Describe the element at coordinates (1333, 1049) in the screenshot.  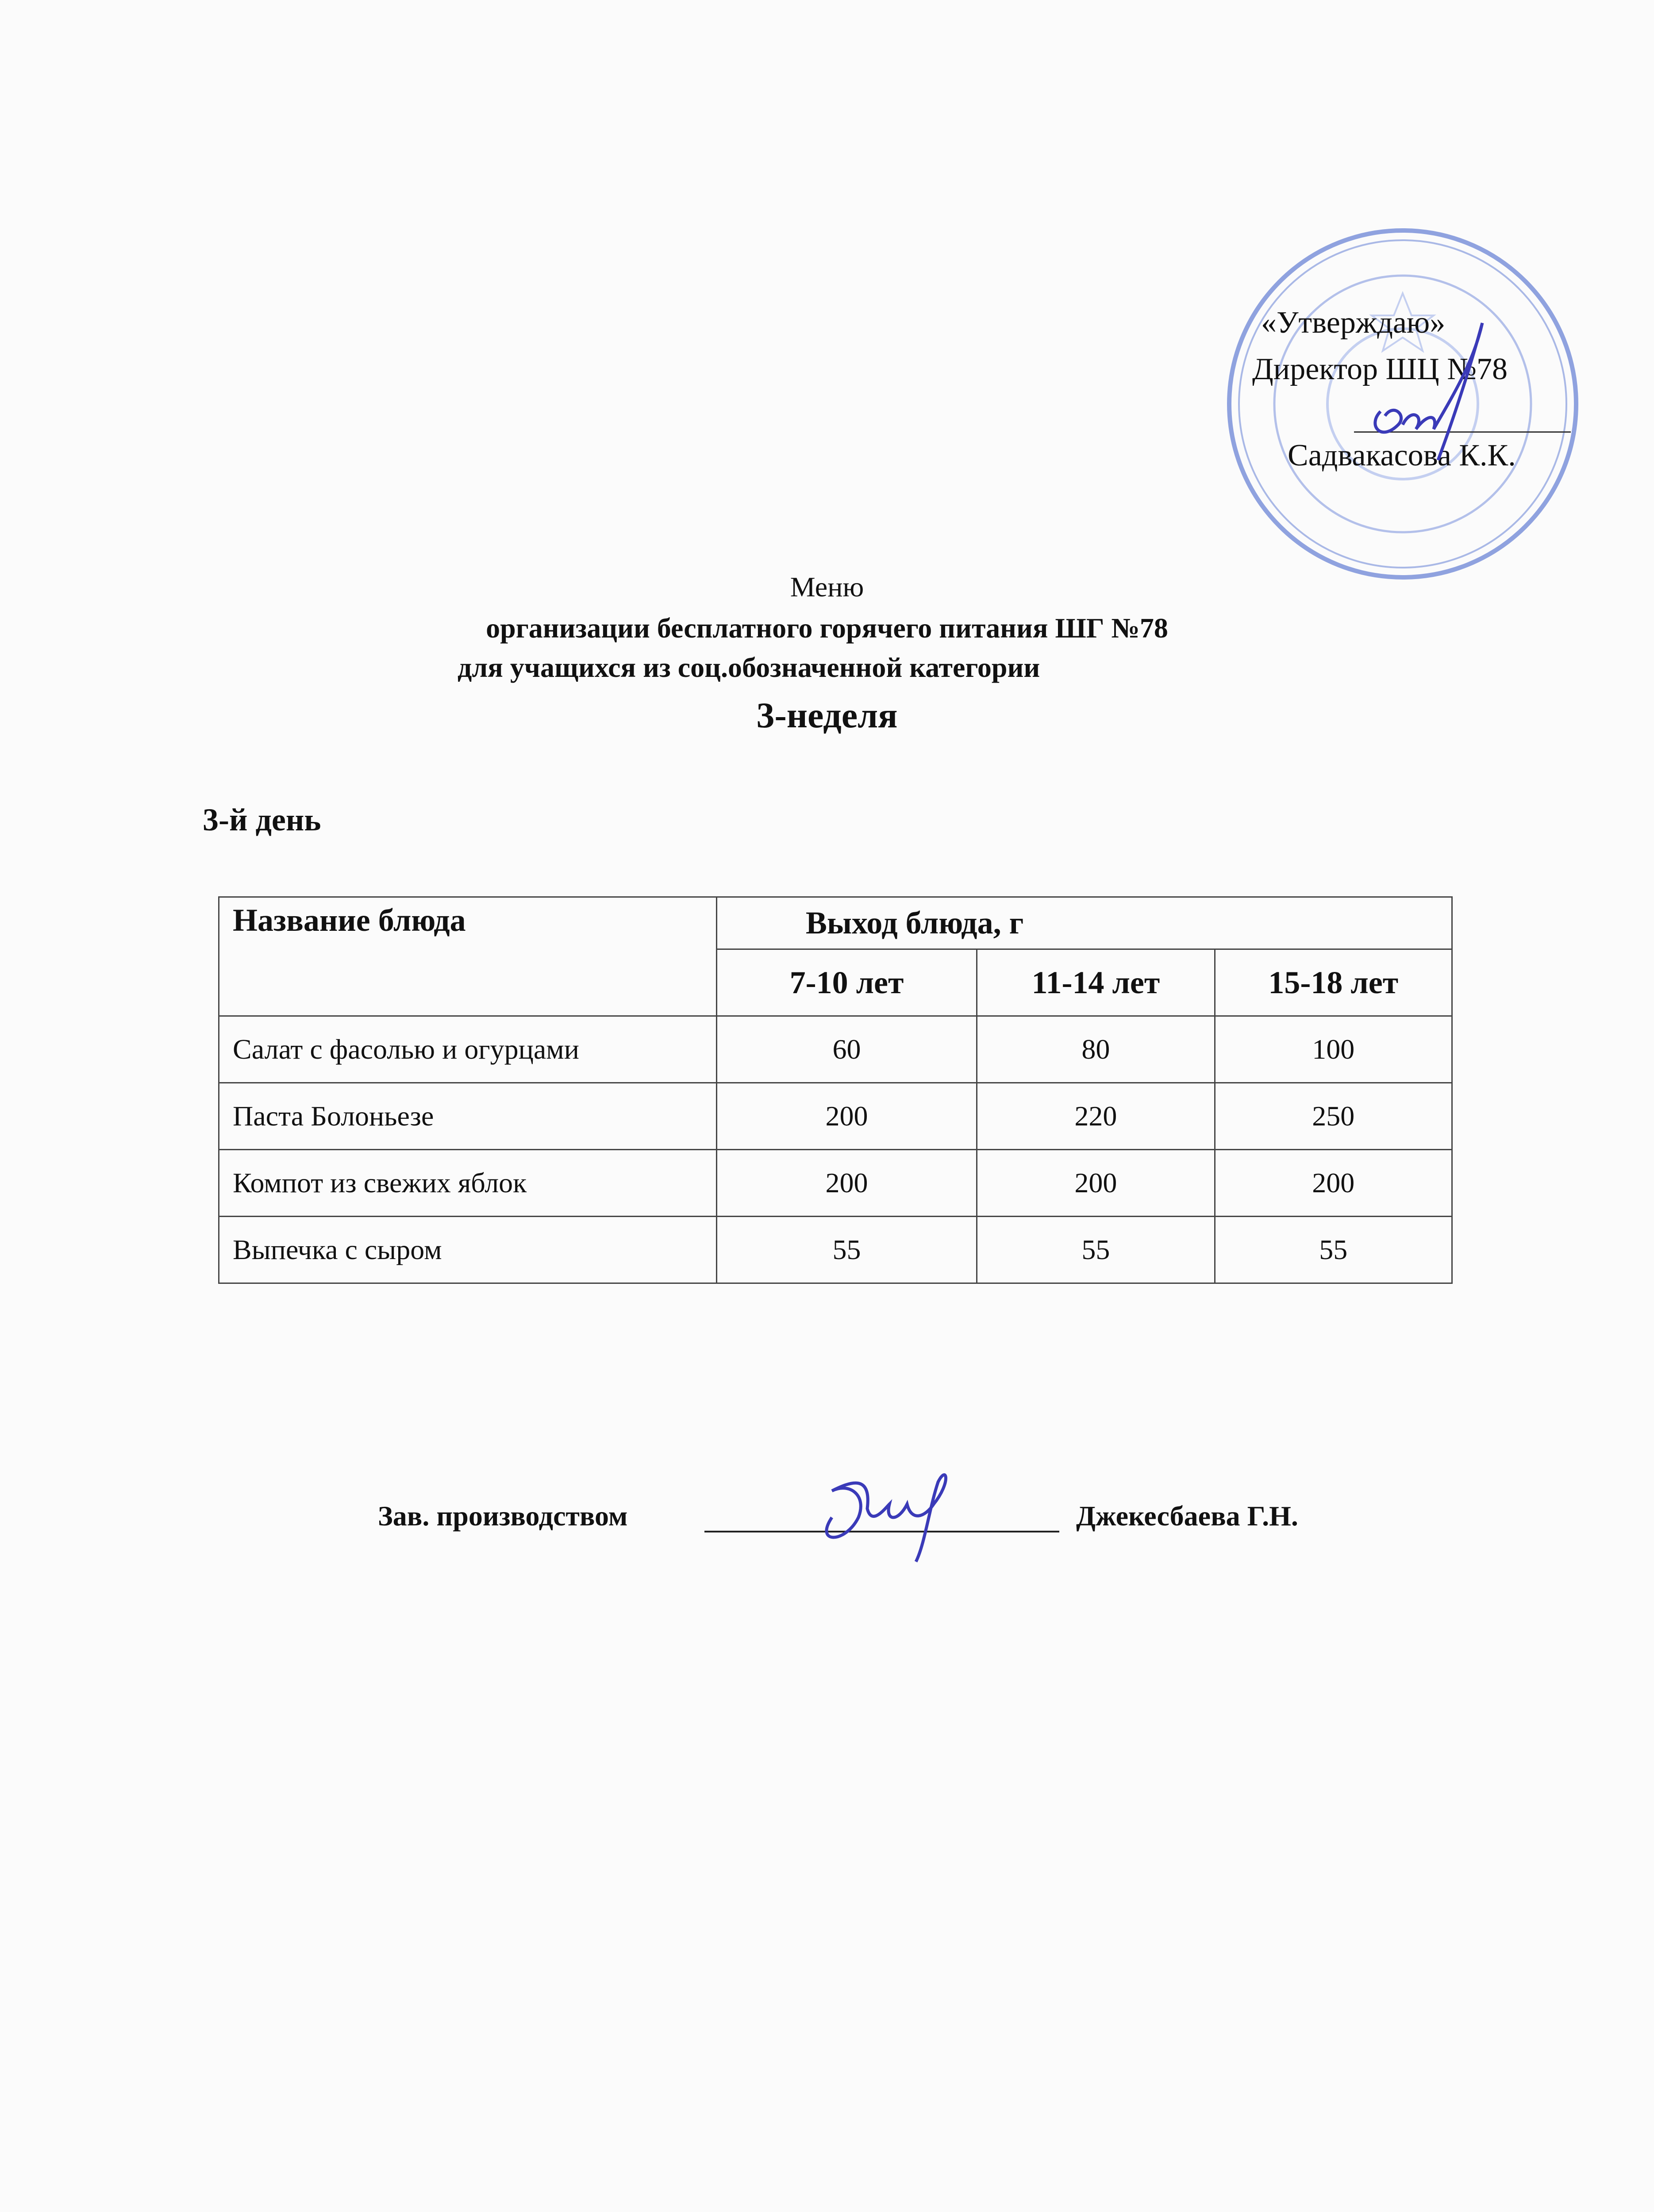
I see `portion-value: 100` at that location.